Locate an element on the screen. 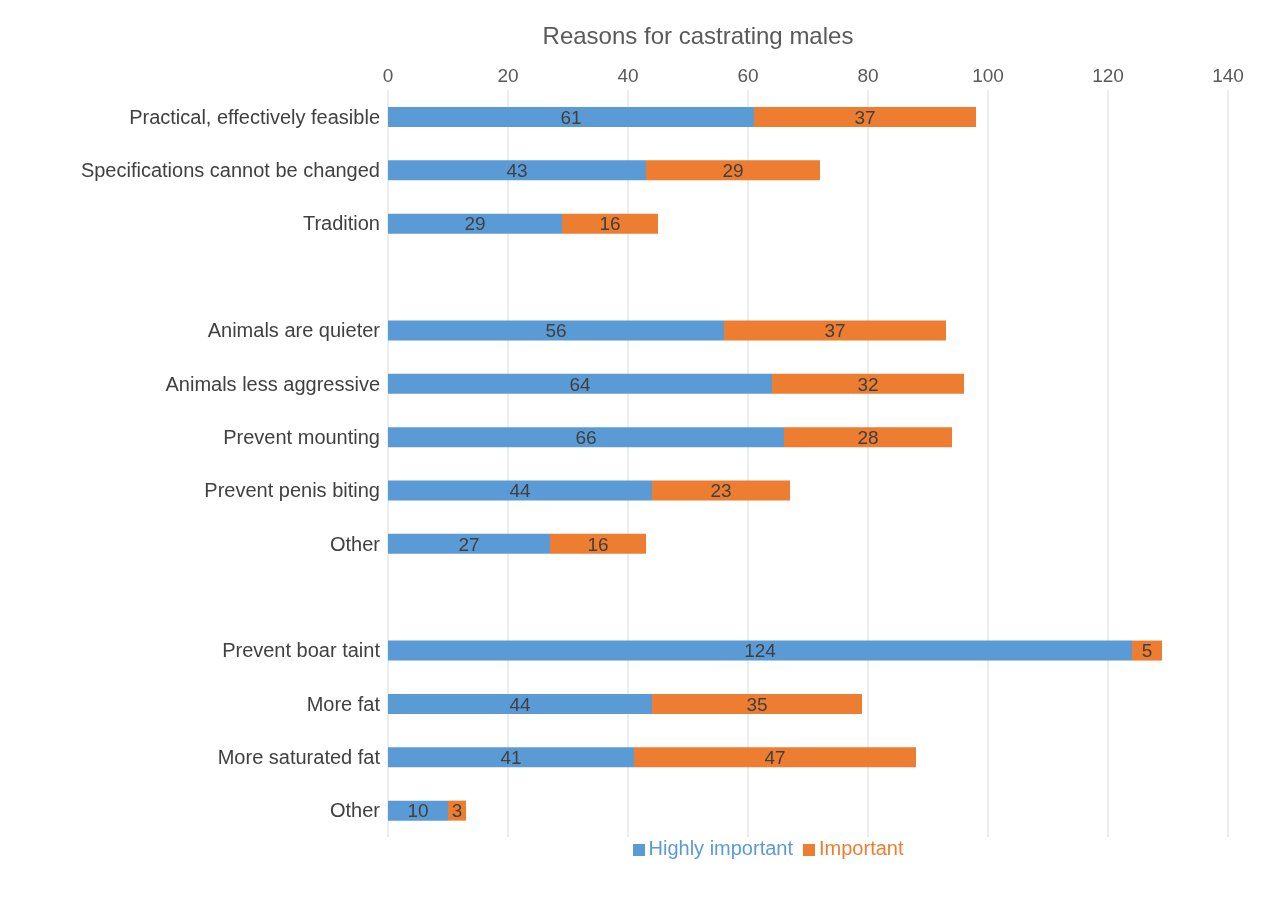 This screenshot has width=1284, height=904. y-tick-label: Specifications cannot be changed is located at coordinates (230, 170).